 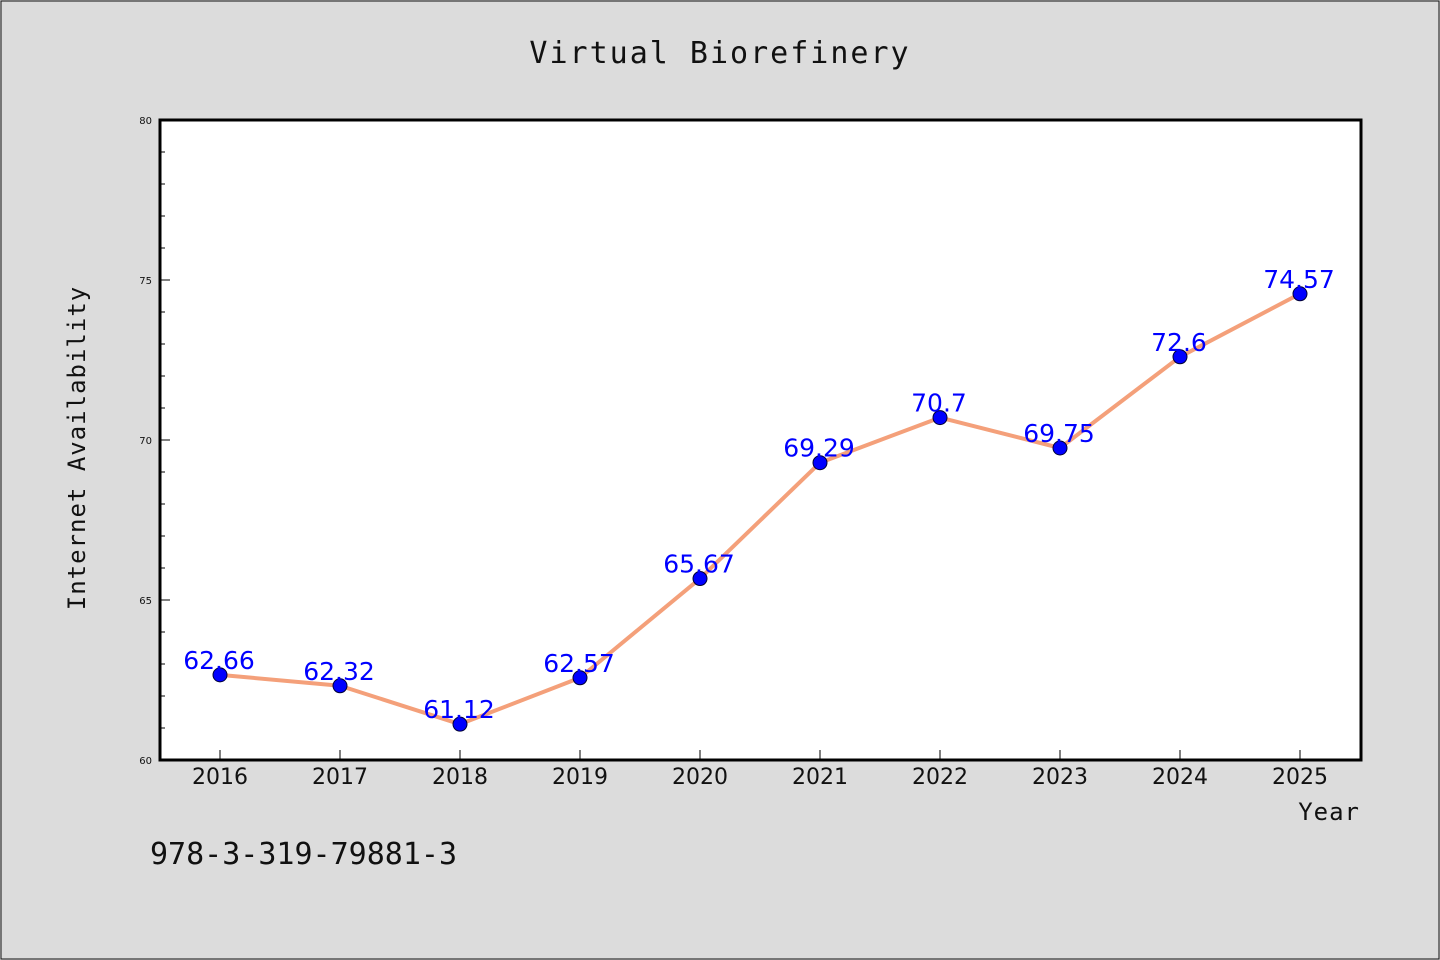 I want to click on y-tick-label: 65, so click(x=145, y=601).